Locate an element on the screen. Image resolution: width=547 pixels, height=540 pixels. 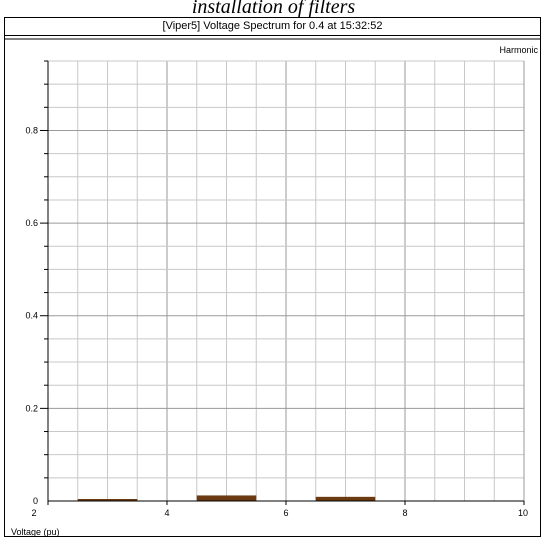
x-tick-label: 4 is located at coordinates (166, 513).